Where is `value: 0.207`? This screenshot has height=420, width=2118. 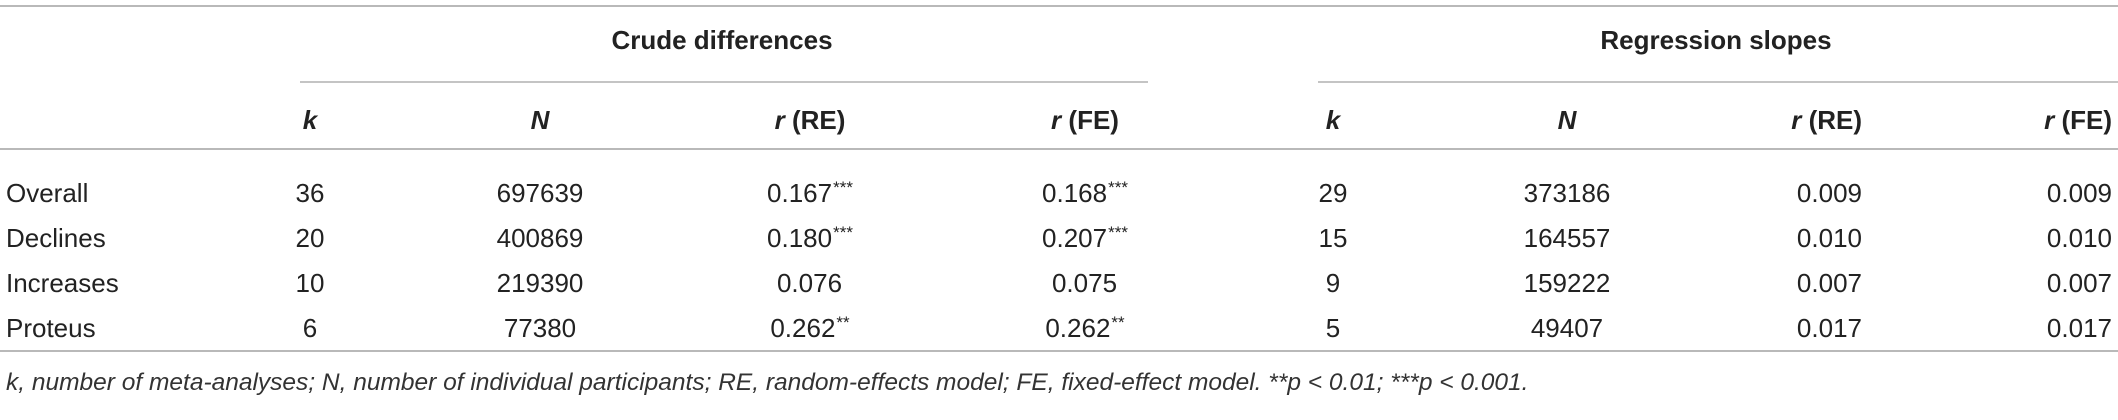
value: 0.207 is located at coordinates (1075, 238).